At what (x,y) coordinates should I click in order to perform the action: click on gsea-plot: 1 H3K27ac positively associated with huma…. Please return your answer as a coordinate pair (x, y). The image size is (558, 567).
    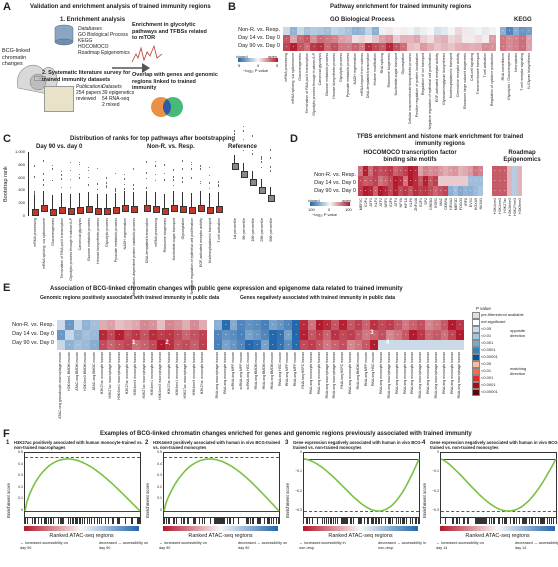
    Looking at the image, I should click on (77, 503).